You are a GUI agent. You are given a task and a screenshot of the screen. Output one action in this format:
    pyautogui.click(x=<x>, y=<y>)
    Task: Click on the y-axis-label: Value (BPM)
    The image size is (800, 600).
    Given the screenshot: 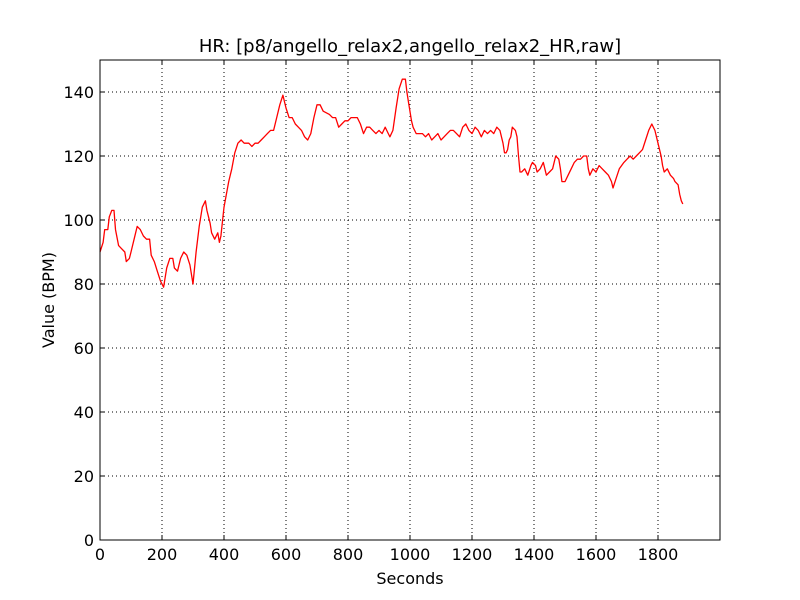 What is the action you would take?
    pyautogui.click(x=48, y=300)
    